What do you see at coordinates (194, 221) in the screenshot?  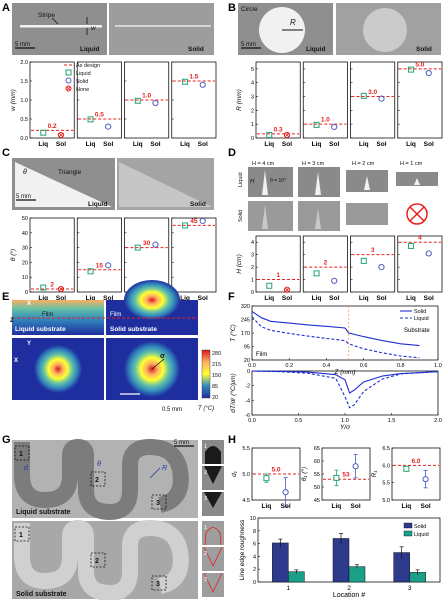 I see `design-value-label: 45` at bounding box center [194, 221].